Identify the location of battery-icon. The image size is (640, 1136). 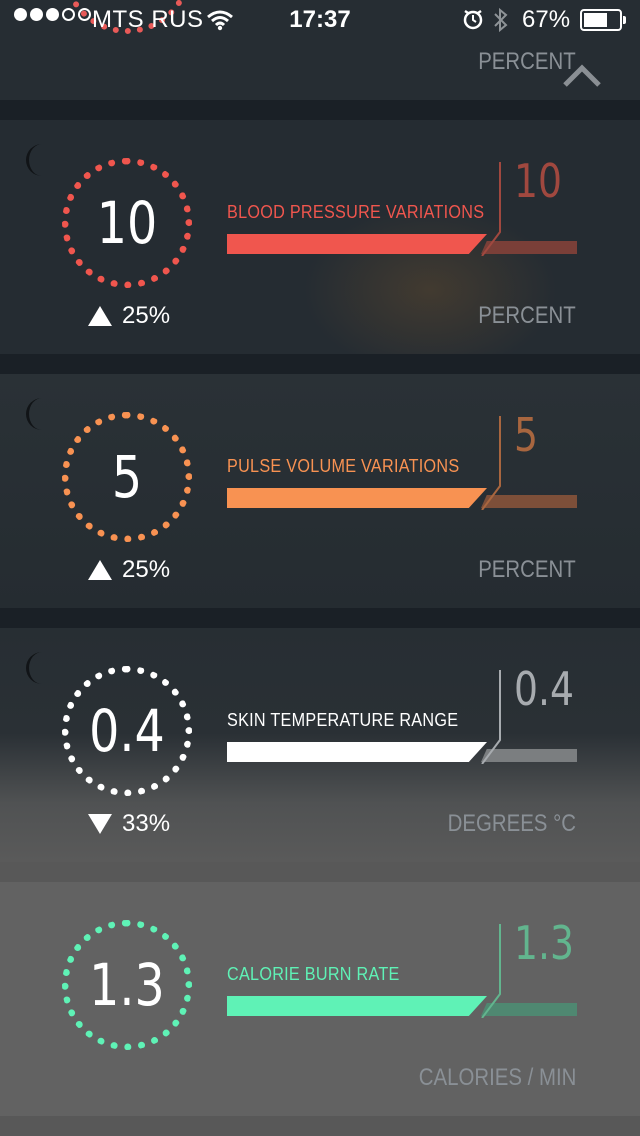
(603, 20).